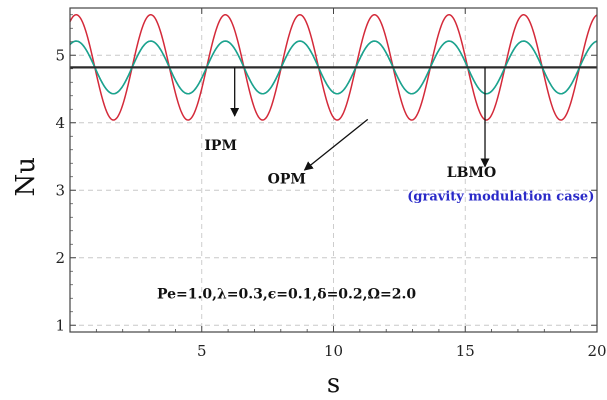 The width and height of the screenshot is (607, 400). Describe the element at coordinates (471, 173) in the screenshot. I see `annotation-label: LBMO` at that location.